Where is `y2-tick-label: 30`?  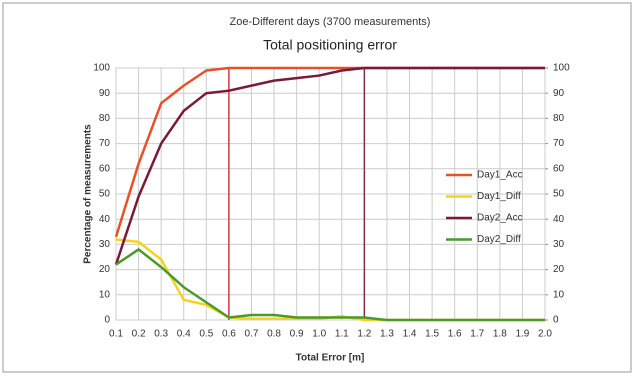 y2-tick-label: 30 is located at coordinates (559, 244).